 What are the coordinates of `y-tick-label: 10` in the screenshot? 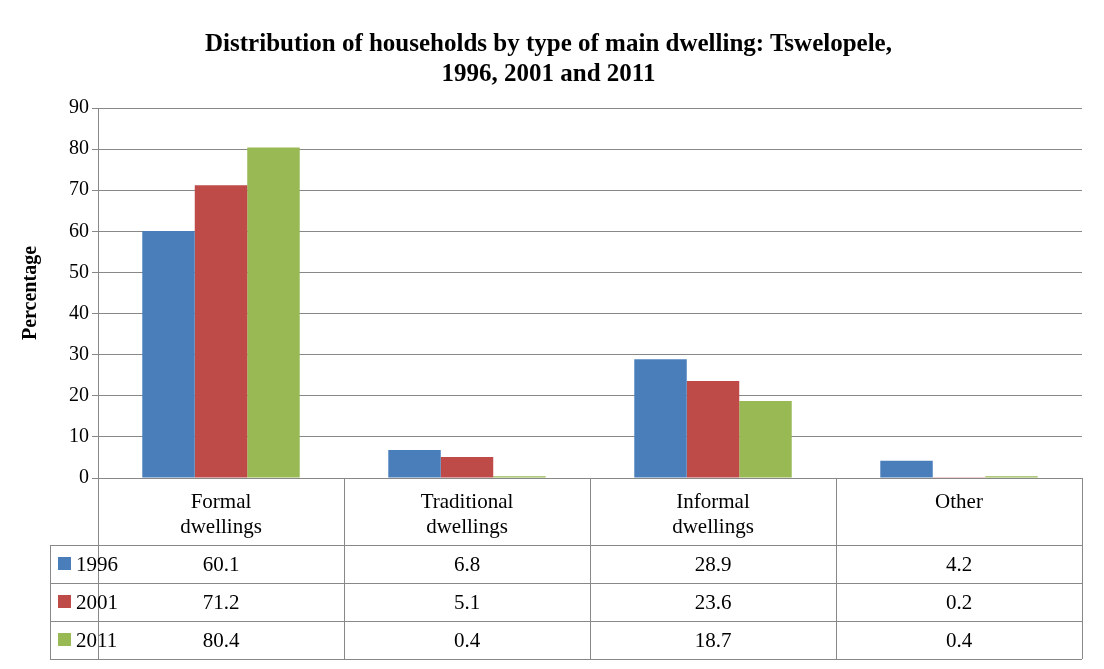 It's located at (79, 435).